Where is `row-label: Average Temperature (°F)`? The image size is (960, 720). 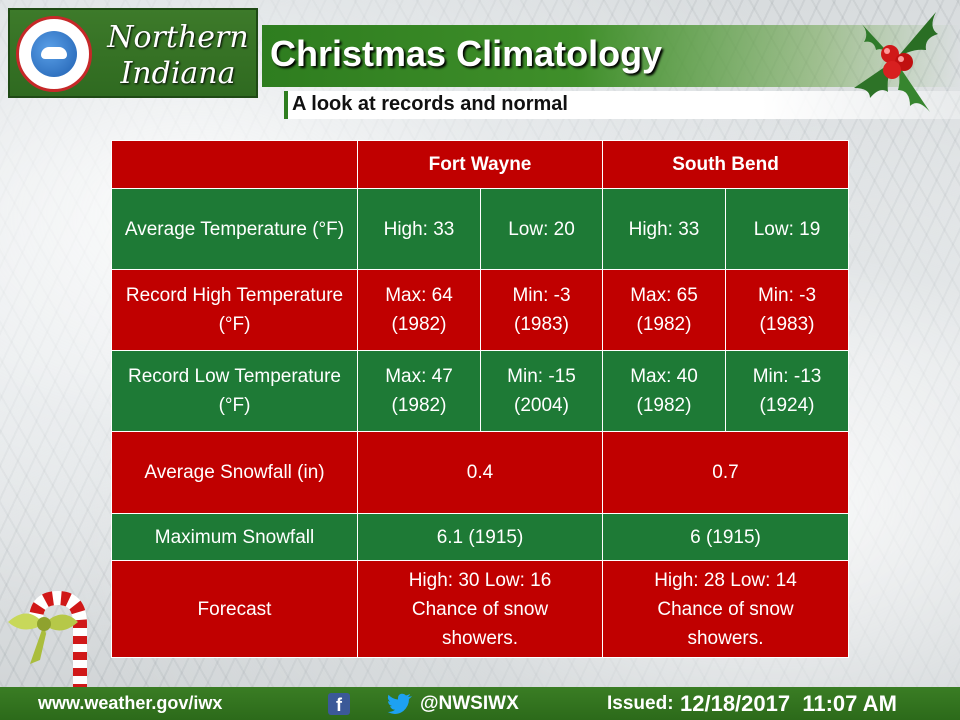 row-label: Average Temperature (°F) is located at coordinates (234, 229).